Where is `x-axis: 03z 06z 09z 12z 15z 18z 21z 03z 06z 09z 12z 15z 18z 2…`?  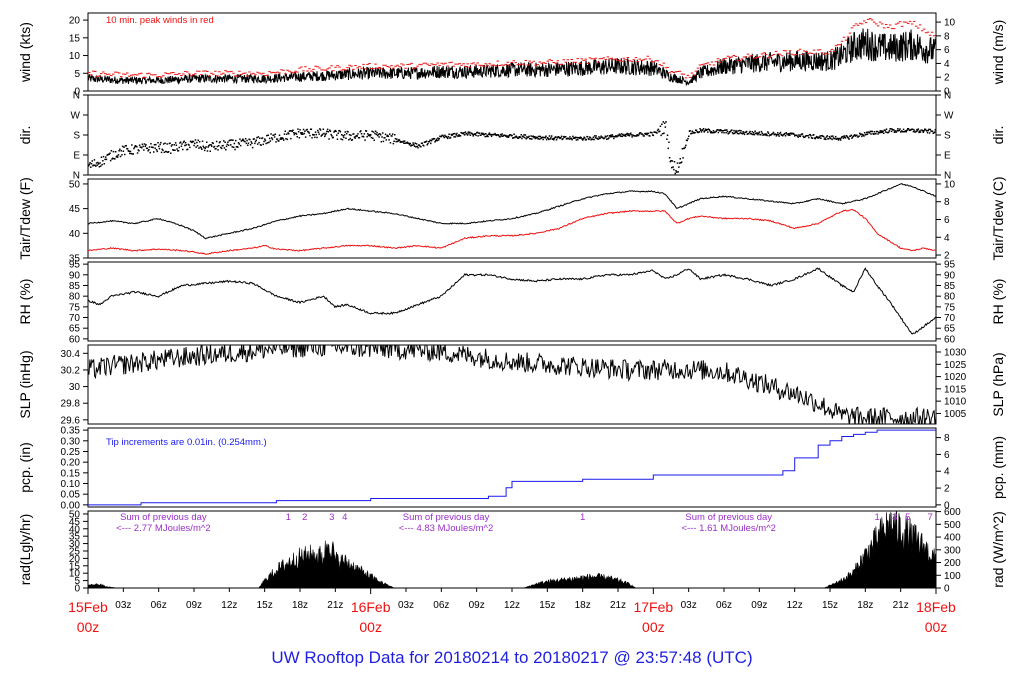
x-axis: 03z 06z 09z 12z 15z 18z 21z 03z 06z 09z 12z 15z 18z 2… is located at coordinates (512, 611).